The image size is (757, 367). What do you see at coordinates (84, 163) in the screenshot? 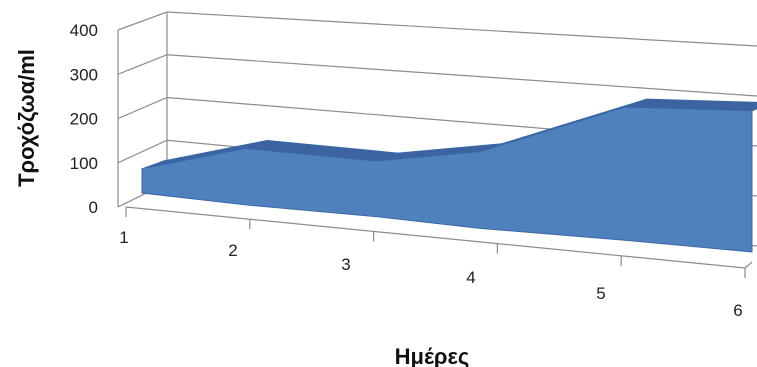
I see `y-tick-label: 100` at bounding box center [84, 163].